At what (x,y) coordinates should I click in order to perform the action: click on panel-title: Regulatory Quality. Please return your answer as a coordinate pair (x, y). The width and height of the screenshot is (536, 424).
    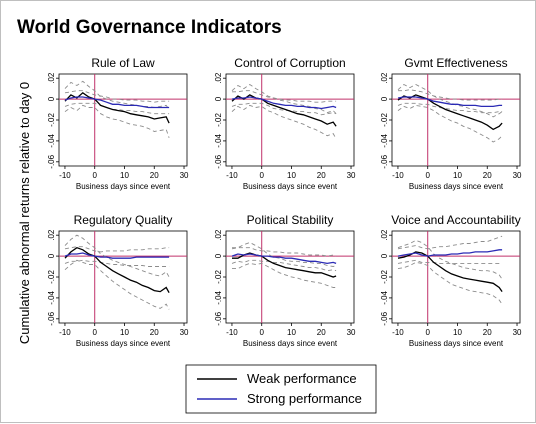
    Looking at the image, I should click on (123, 220).